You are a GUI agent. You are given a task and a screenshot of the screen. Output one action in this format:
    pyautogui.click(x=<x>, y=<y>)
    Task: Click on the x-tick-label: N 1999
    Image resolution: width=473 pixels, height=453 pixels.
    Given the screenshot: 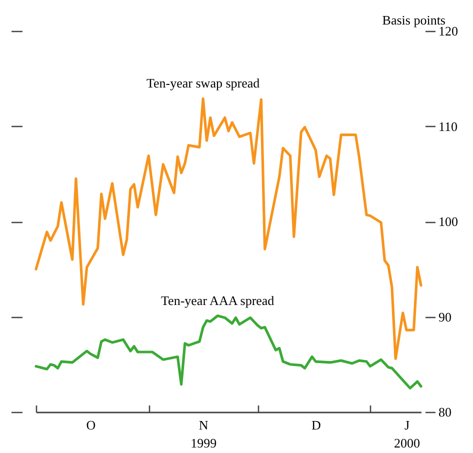 What is the action you would take?
    pyautogui.click(x=203, y=434)
    